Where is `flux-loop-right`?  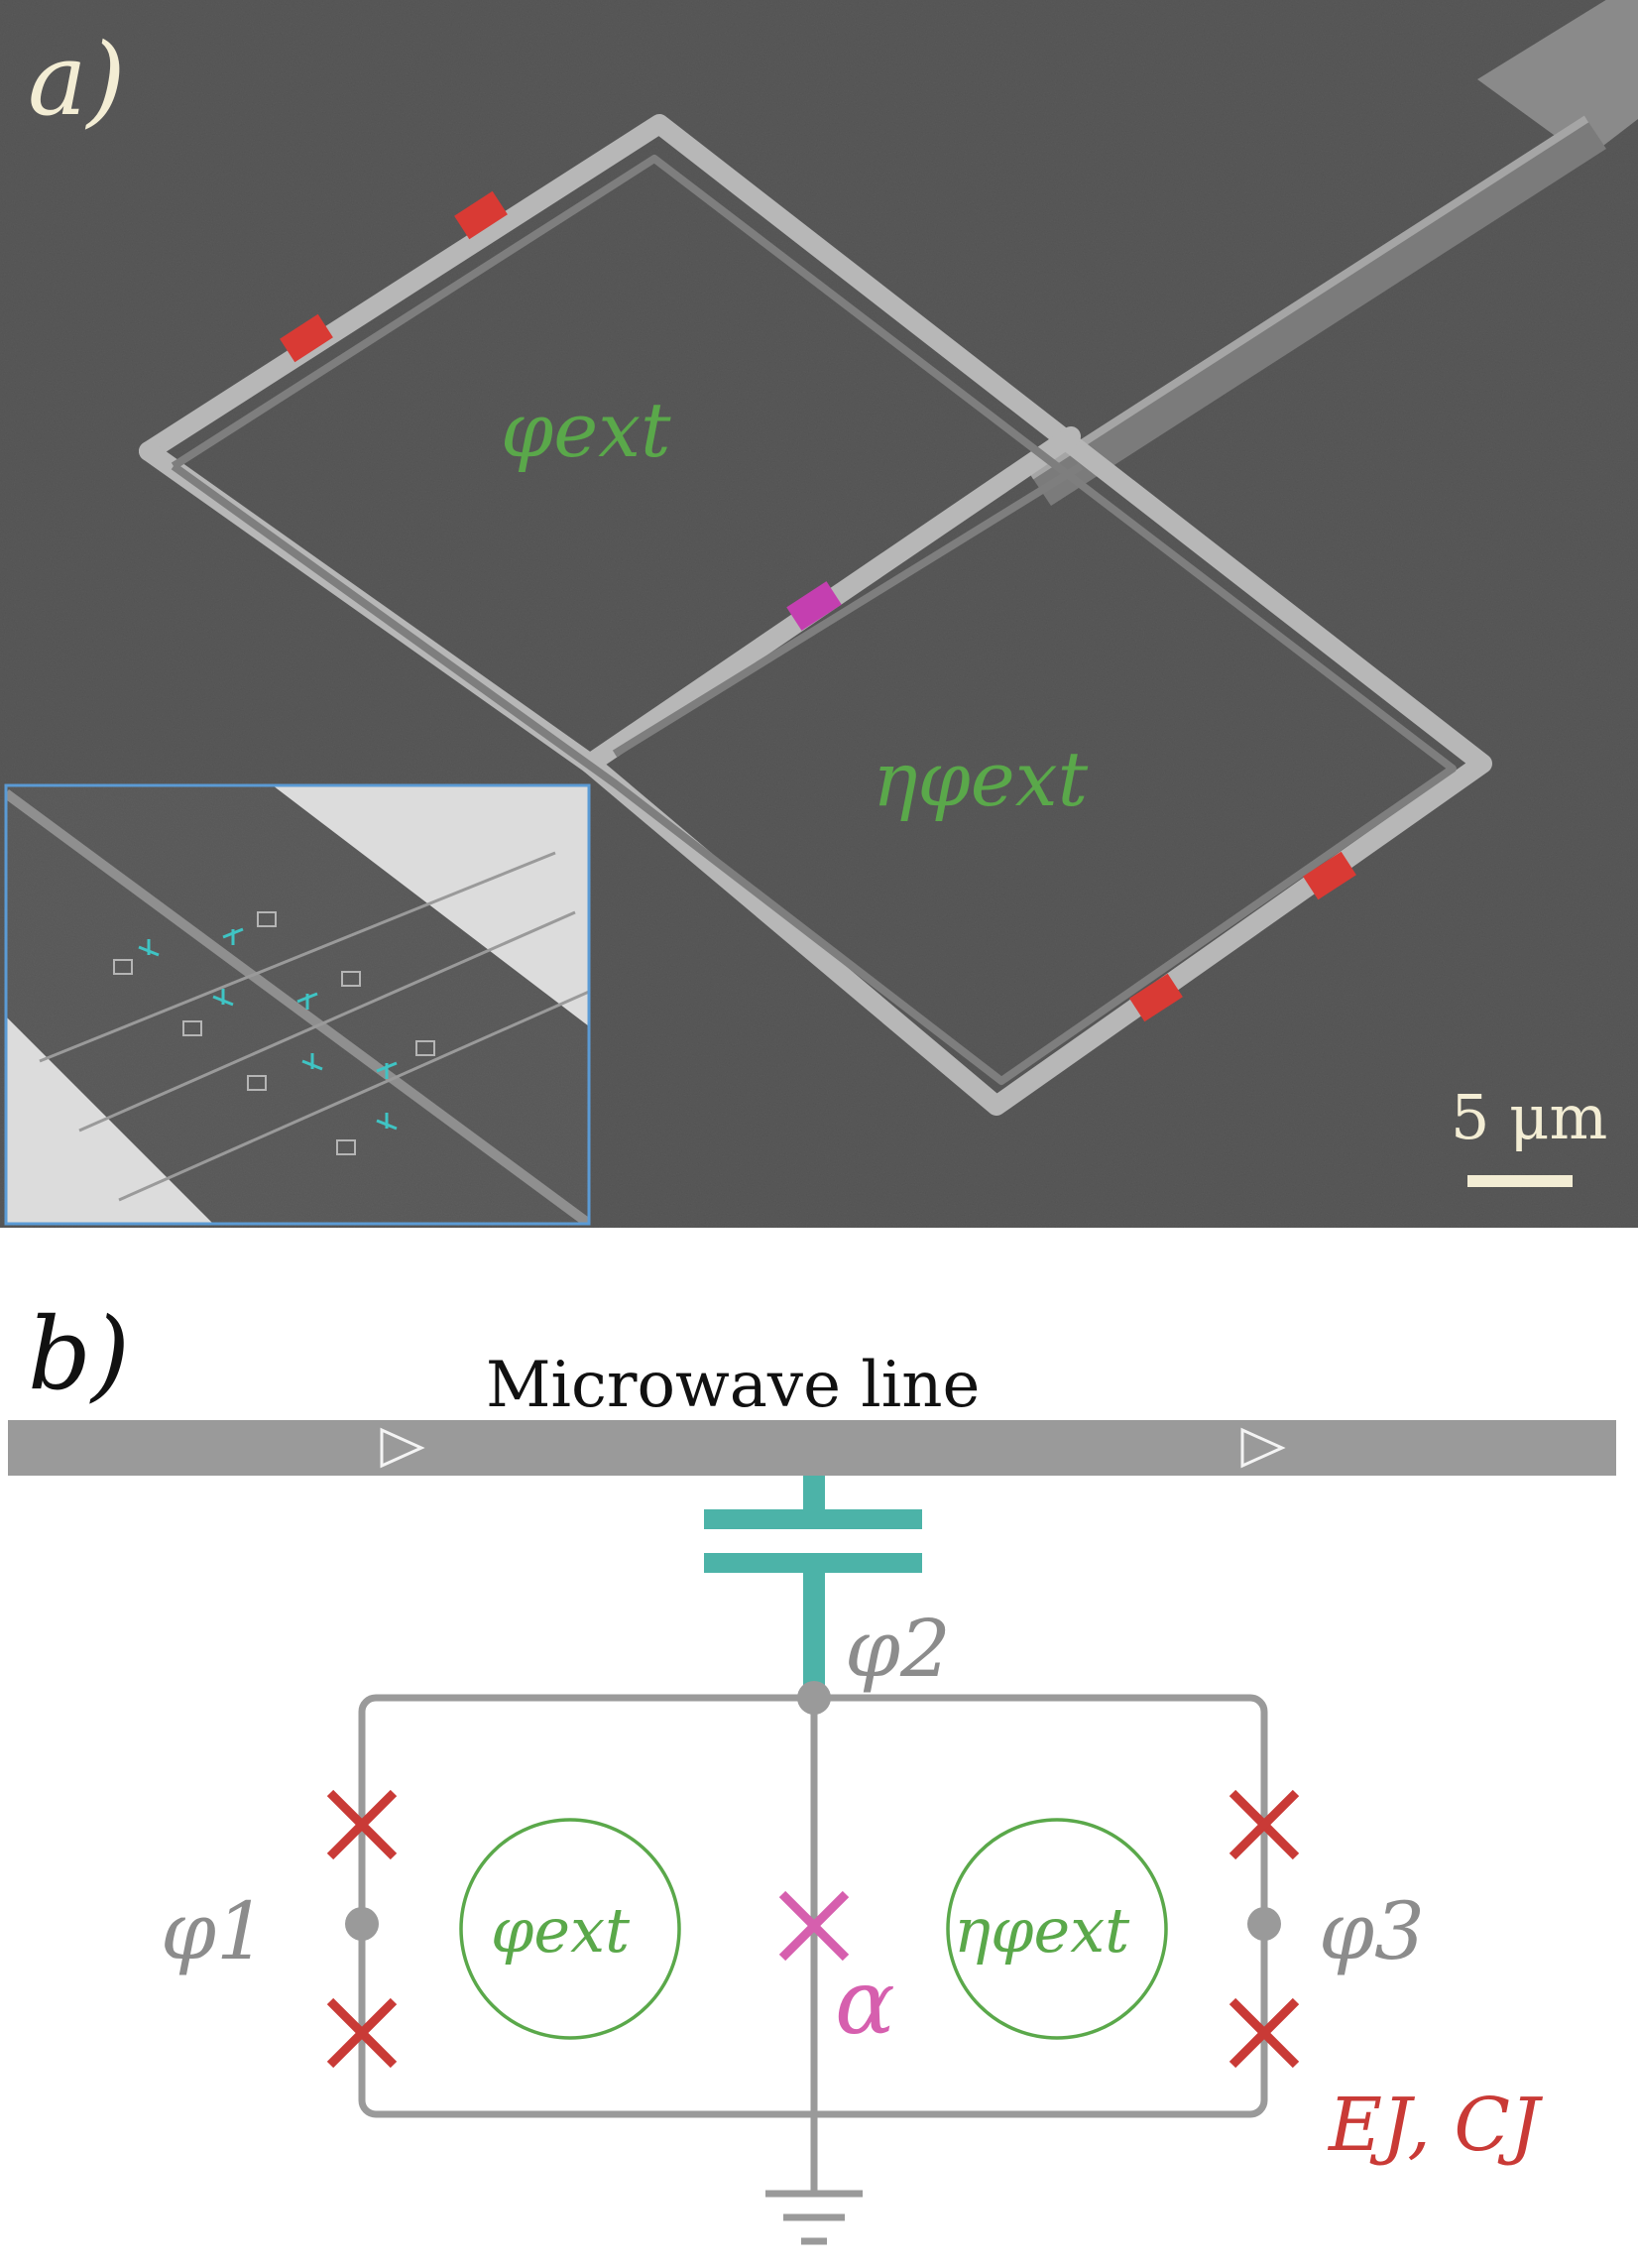
flux-loop-right is located at coordinates (1057, 1929).